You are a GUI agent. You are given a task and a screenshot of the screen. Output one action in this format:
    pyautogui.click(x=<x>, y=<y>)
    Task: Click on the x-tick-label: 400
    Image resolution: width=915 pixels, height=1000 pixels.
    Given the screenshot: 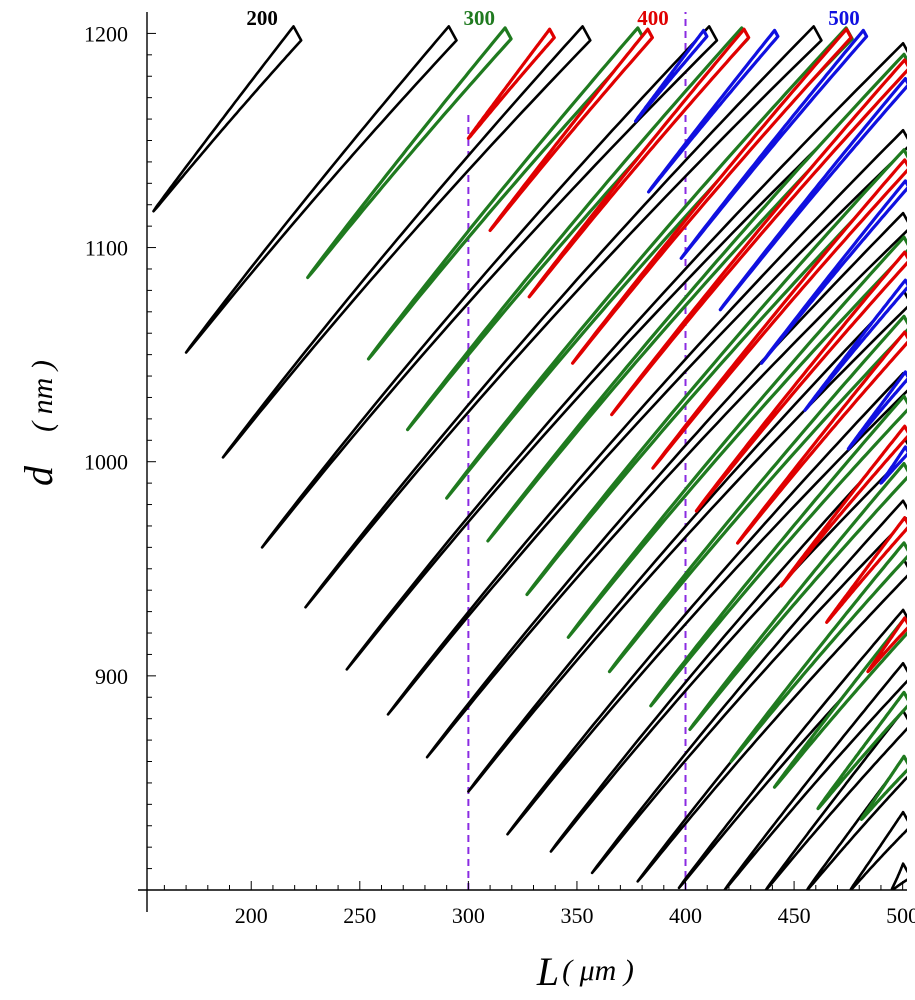 What is the action you would take?
    pyautogui.click(x=685, y=915)
    